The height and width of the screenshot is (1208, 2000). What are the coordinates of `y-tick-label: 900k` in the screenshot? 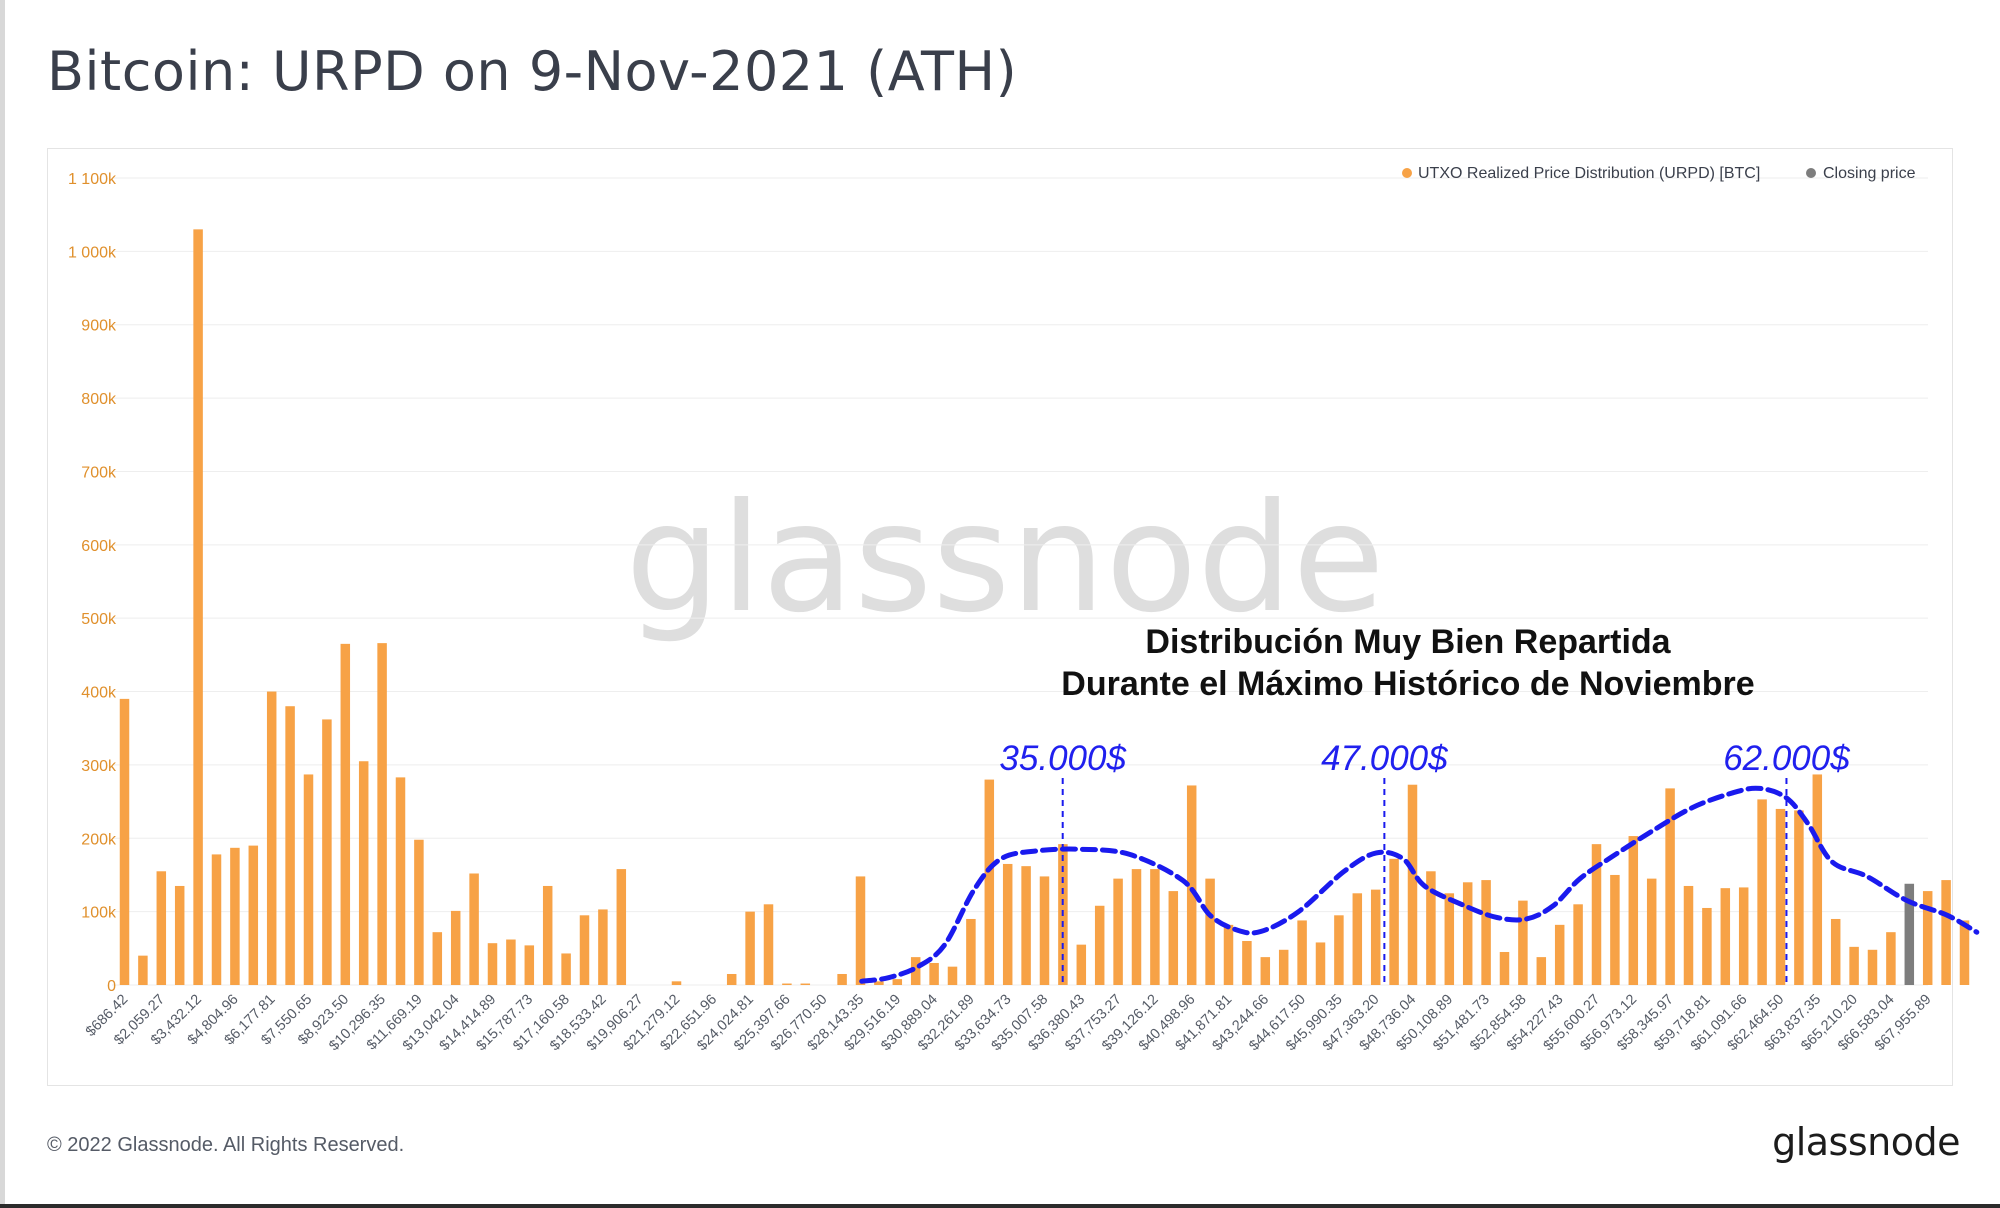 It's located at (99, 326).